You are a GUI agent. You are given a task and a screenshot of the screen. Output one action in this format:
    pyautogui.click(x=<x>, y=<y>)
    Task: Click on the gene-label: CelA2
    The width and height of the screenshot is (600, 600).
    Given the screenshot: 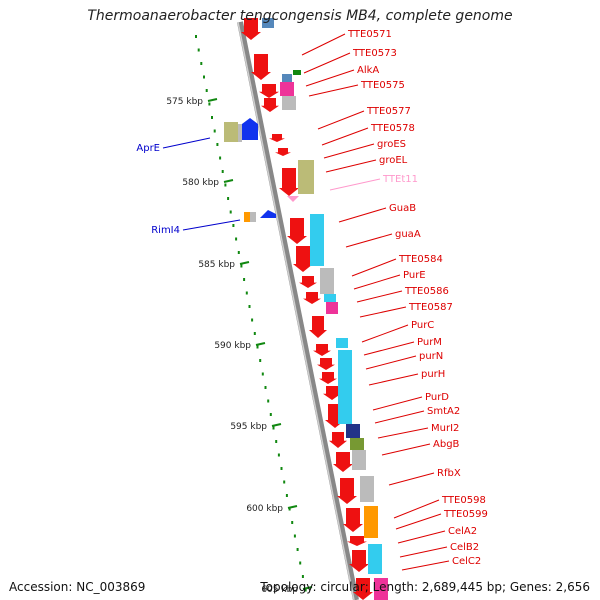 What is the action you would take?
    pyautogui.click(x=462, y=531)
    